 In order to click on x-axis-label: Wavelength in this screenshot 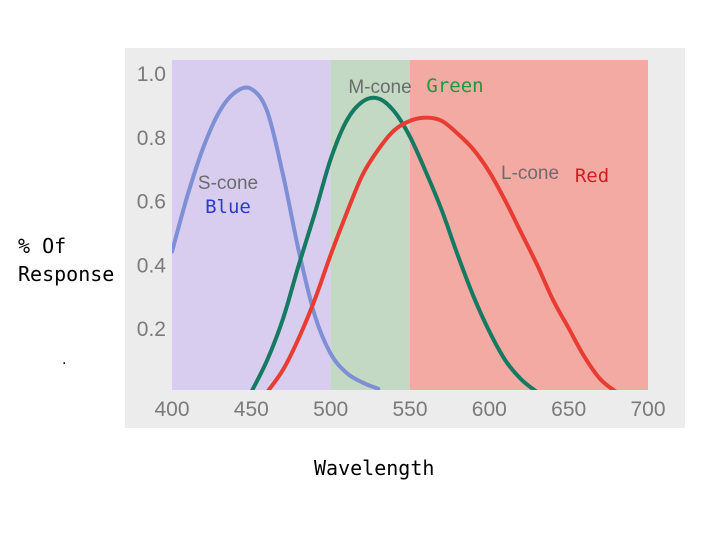, I will do `click(374, 468)`.